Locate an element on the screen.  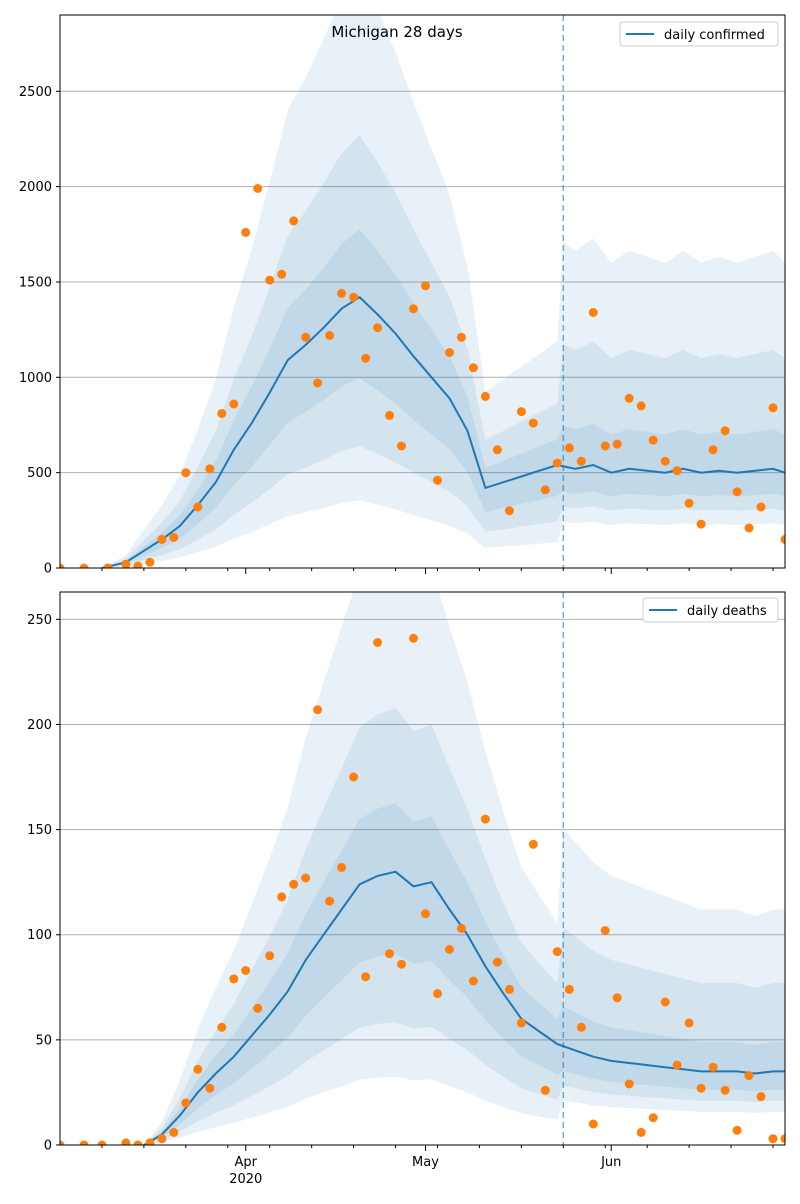
y-tick-label: 150 is located at coordinates (39, 830).